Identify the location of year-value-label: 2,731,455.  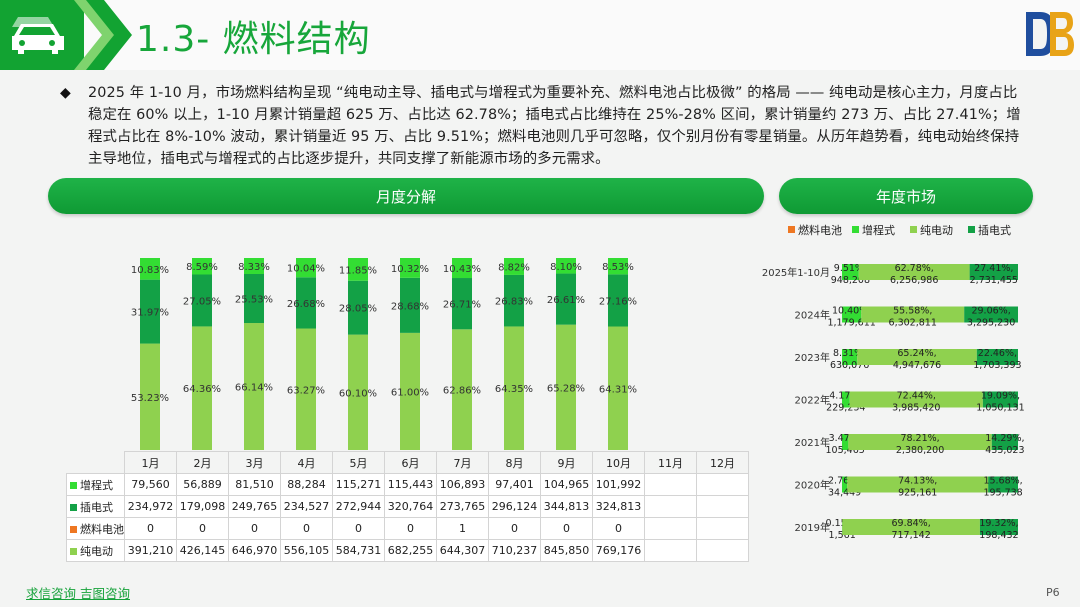
(994, 280).